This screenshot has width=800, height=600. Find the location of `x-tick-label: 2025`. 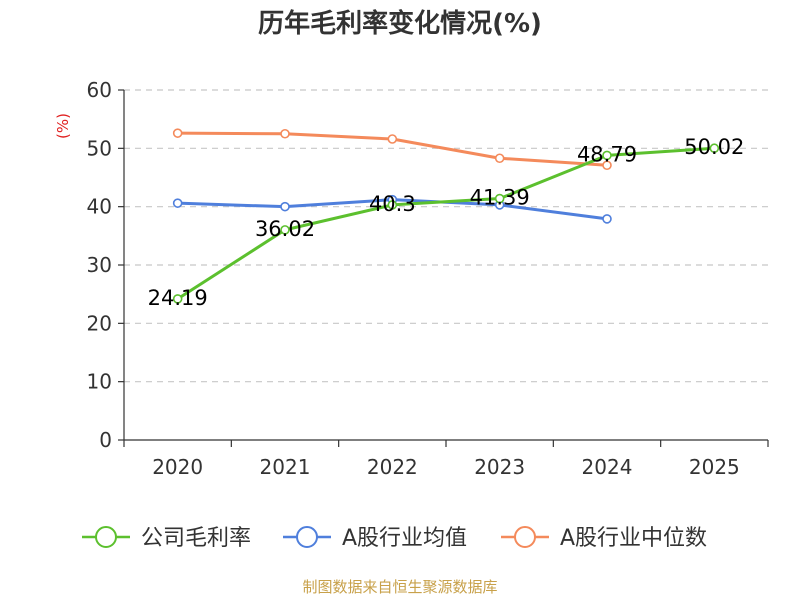

x-tick-label: 2025 is located at coordinates (714, 467).